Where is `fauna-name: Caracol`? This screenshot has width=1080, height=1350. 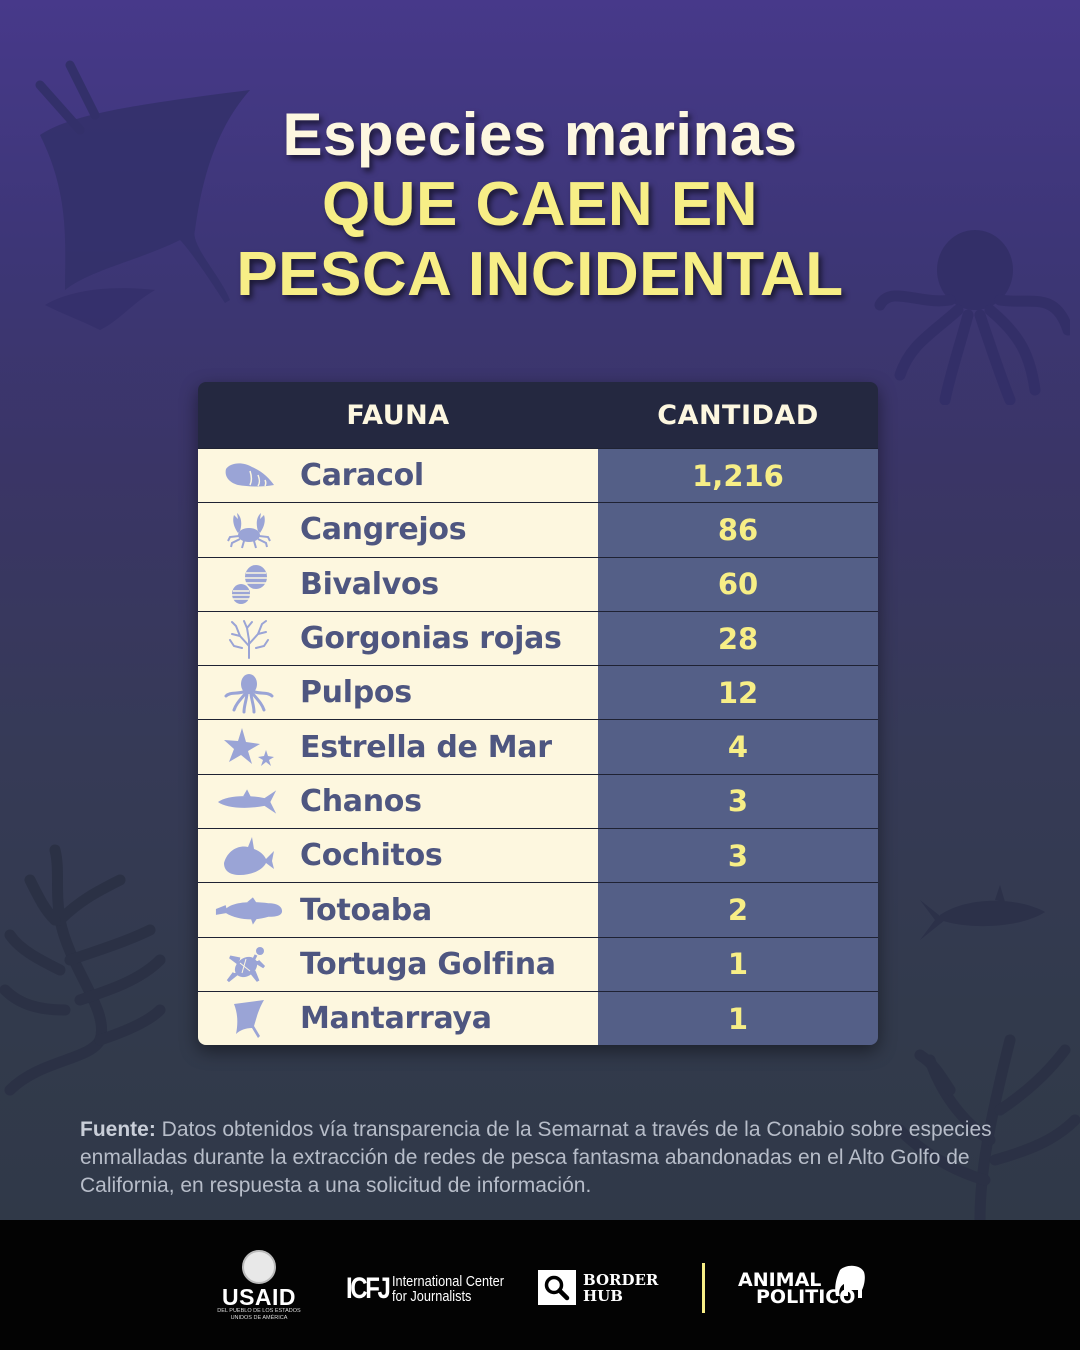
fauna-name: Caracol is located at coordinates (362, 476).